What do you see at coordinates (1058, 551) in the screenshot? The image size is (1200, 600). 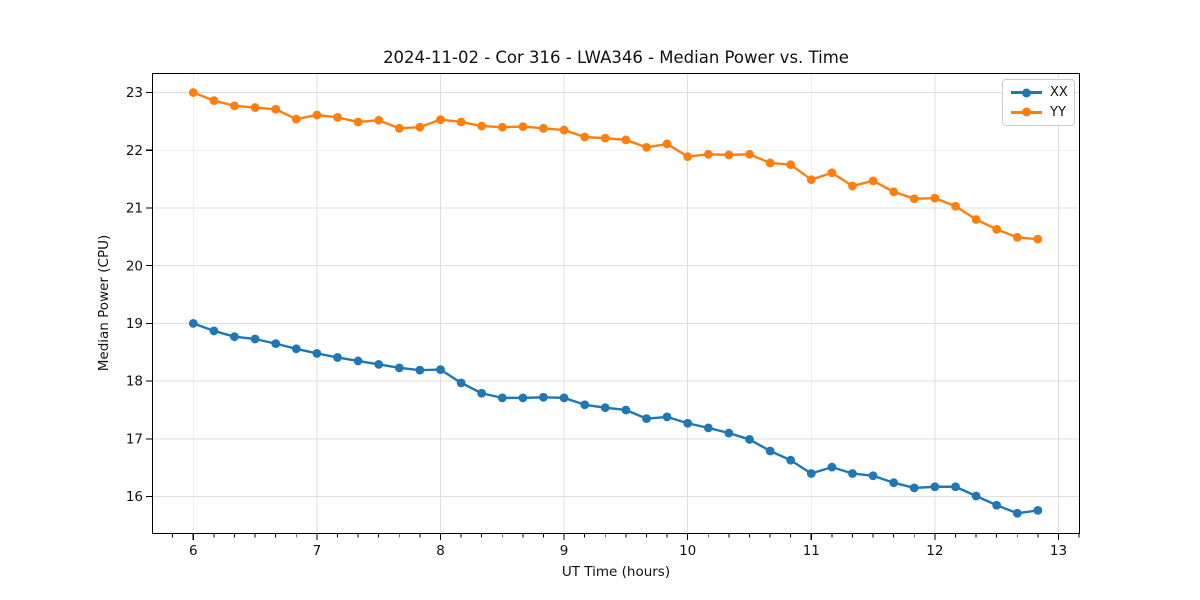 I see `svg-text: 13` at bounding box center [1058, 551].